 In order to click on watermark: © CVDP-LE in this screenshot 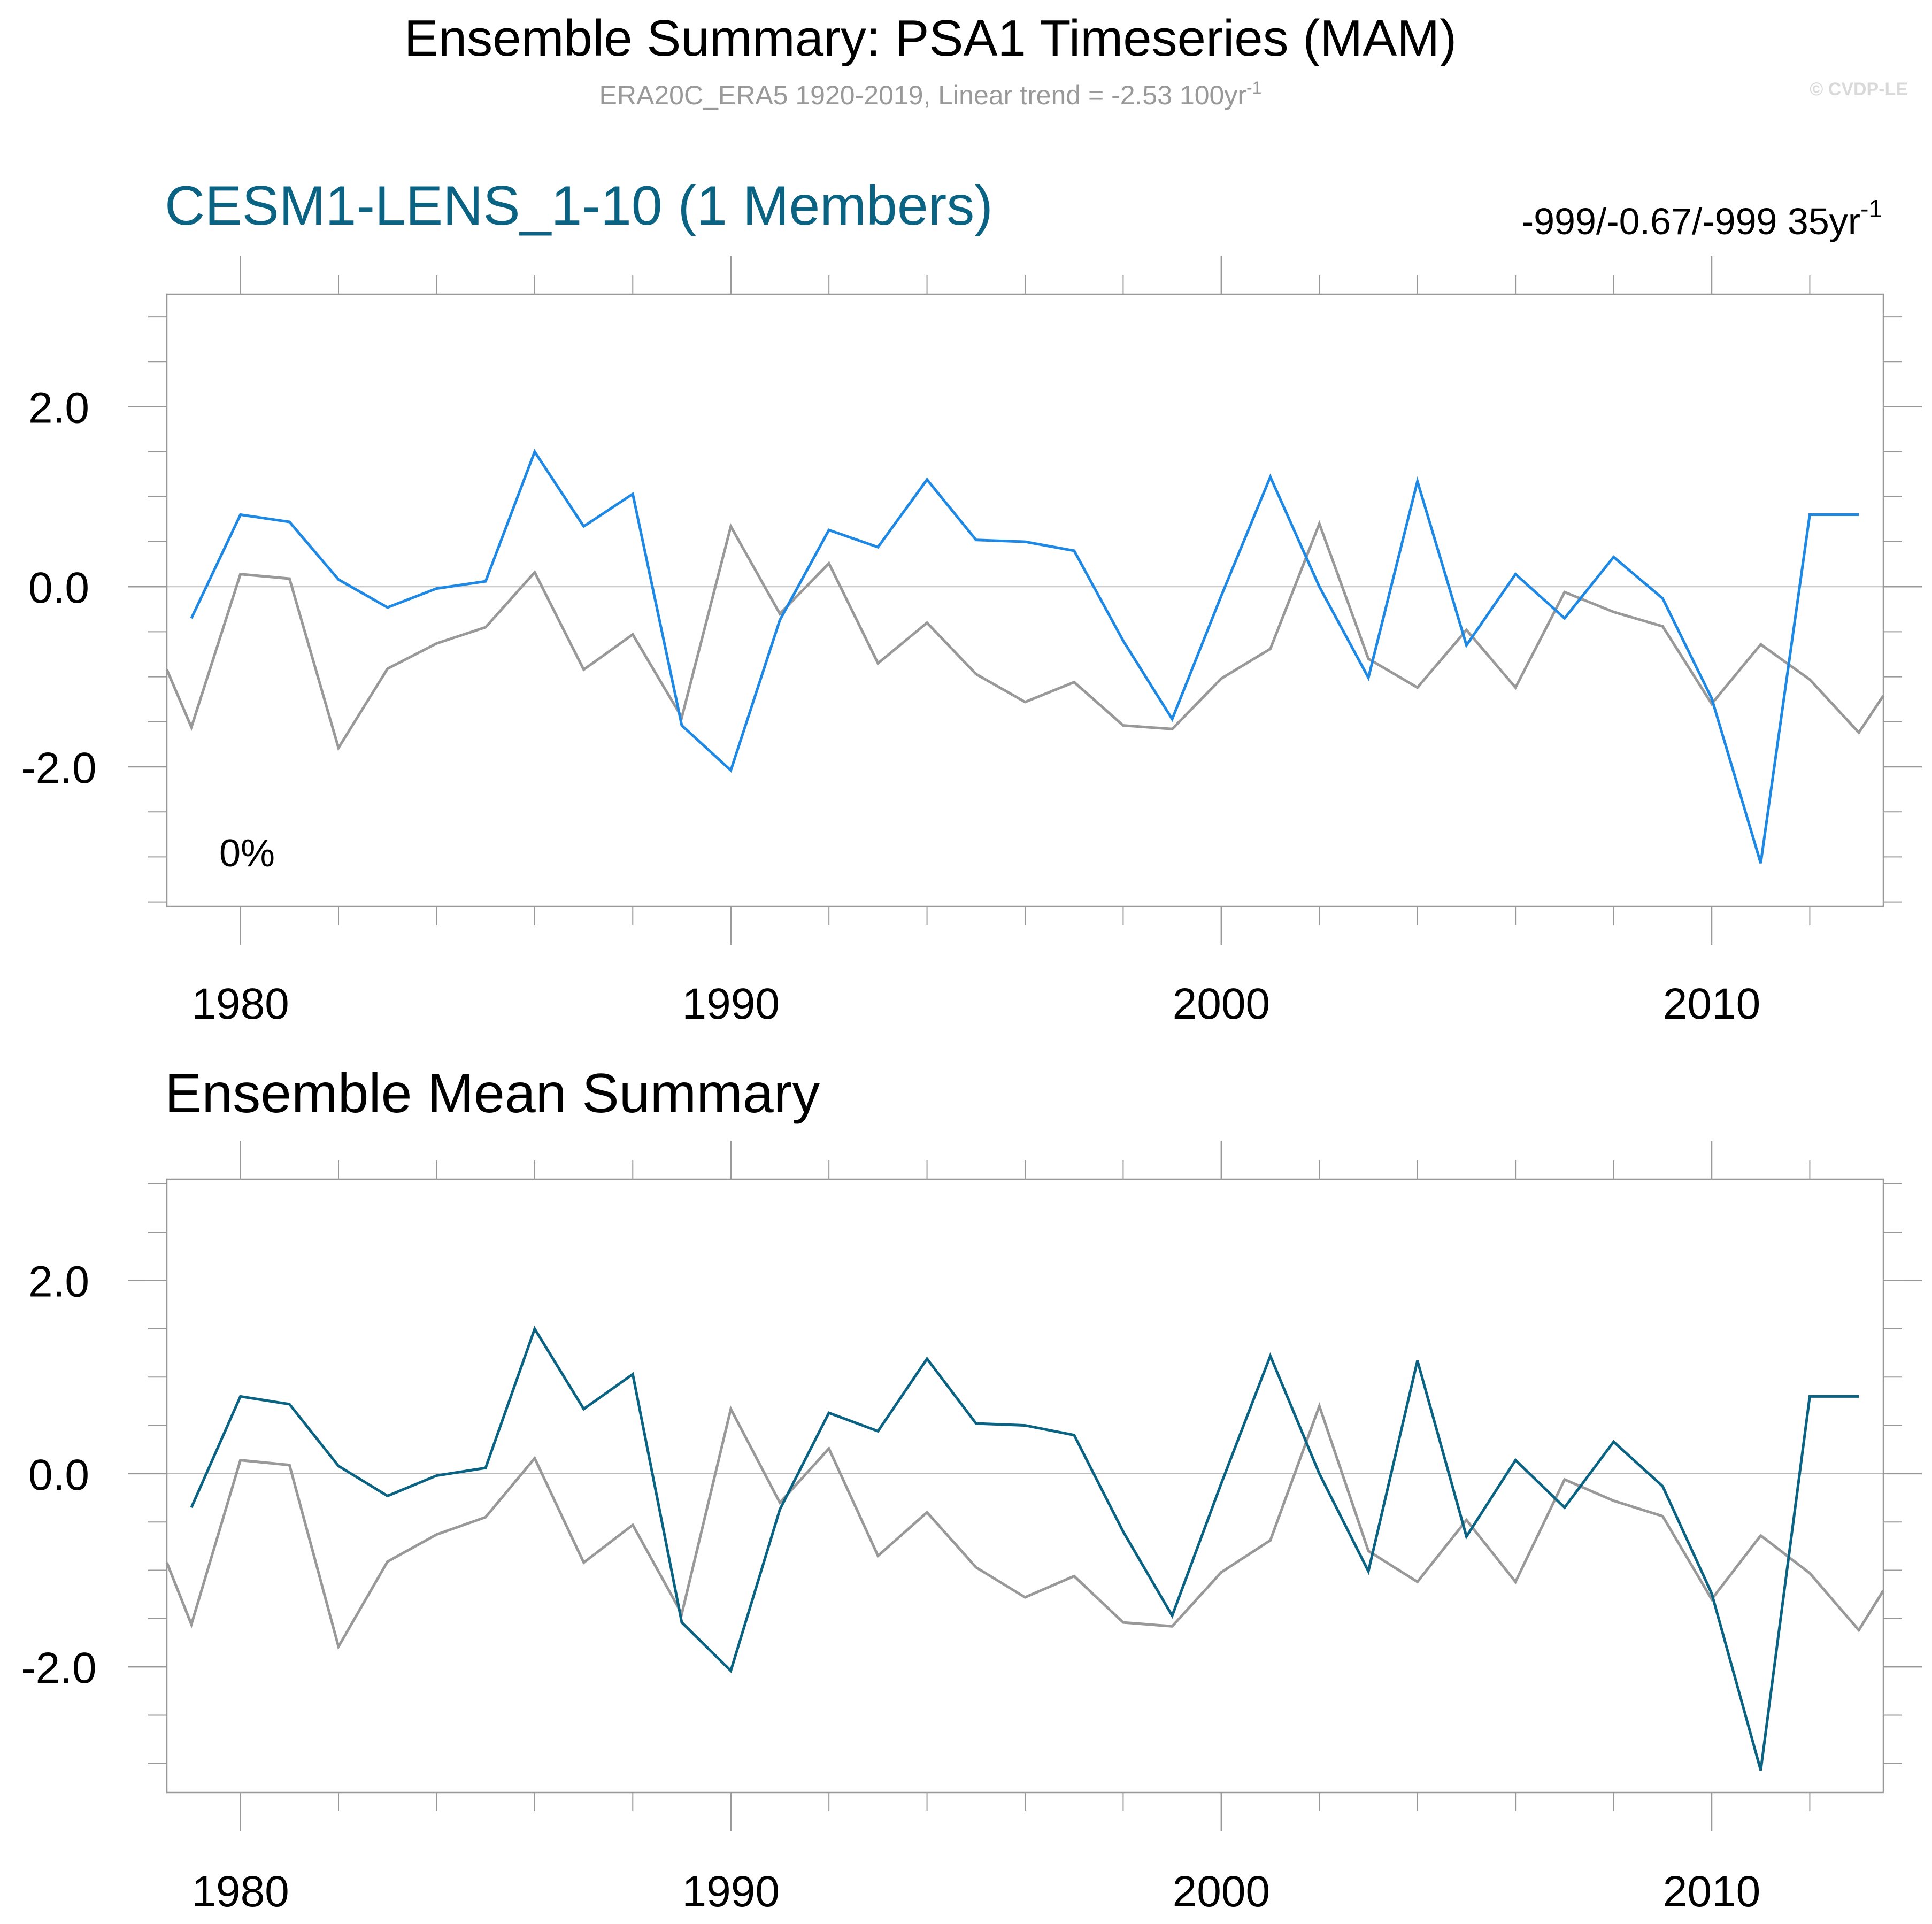, I will do `click(1859, 89)`.